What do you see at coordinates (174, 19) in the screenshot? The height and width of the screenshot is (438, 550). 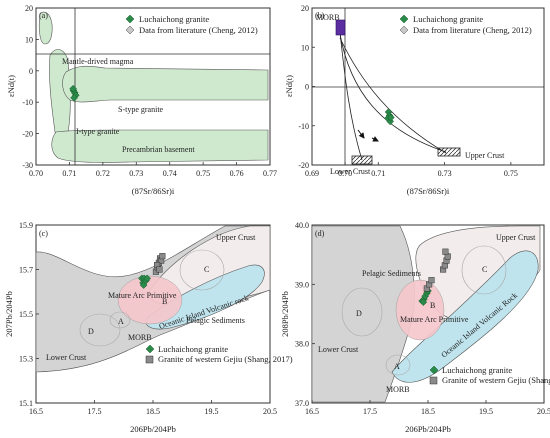 I see `legend-a-item-1: Luchaichong granite` at bounding box center [174, 19].